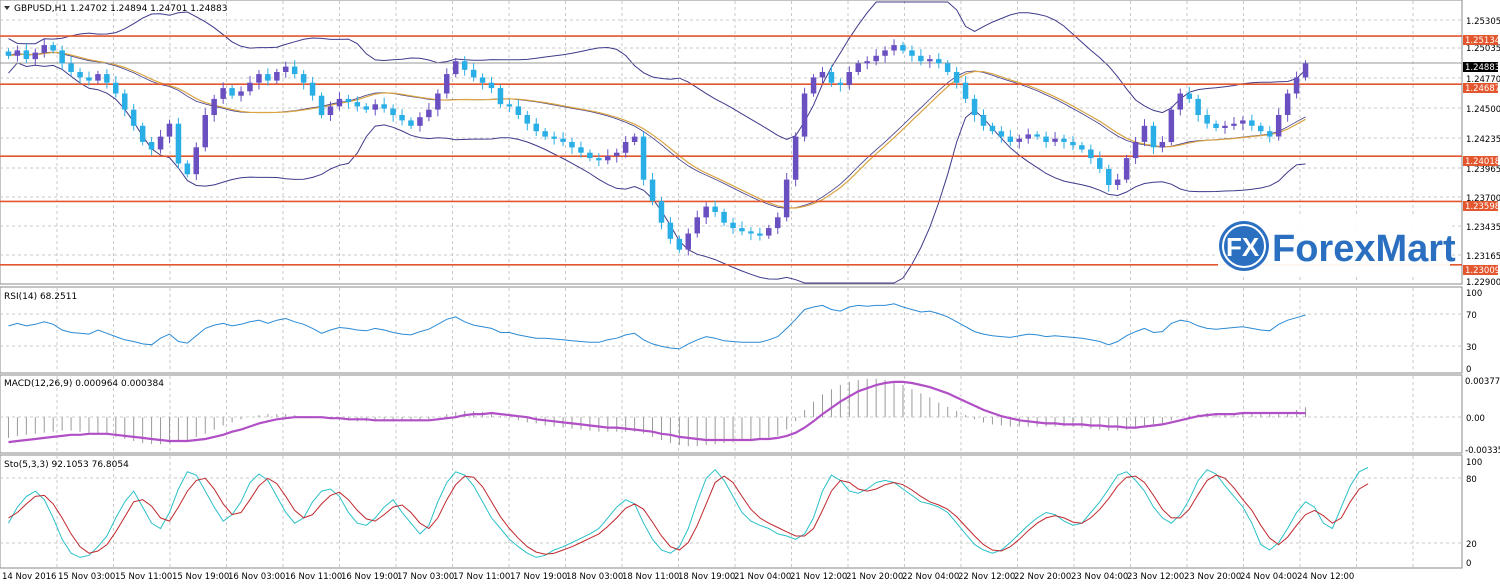 Image resolution: width=1500 pixels, height=585 pixels. Describe the element at coordinates (1244, 246) in the screenshot. I see `logo-emblem` at that location.